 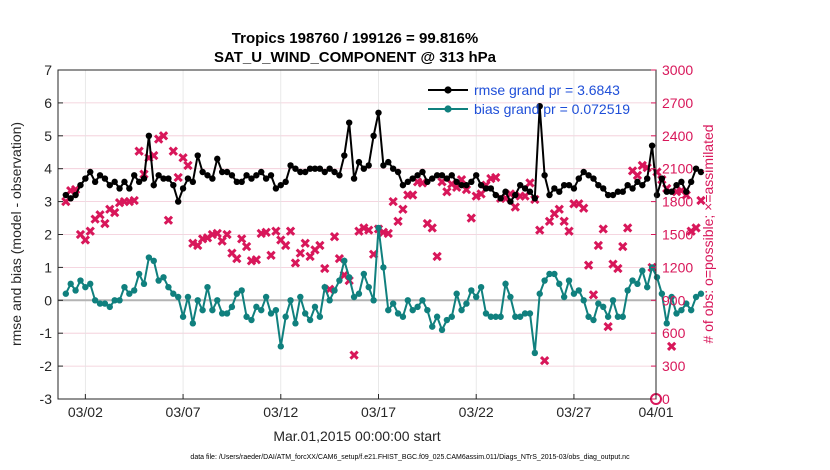 I want to click on chart-title: Tropics 198760 / 199126 = 99.816%, so click(x=355, y=38).